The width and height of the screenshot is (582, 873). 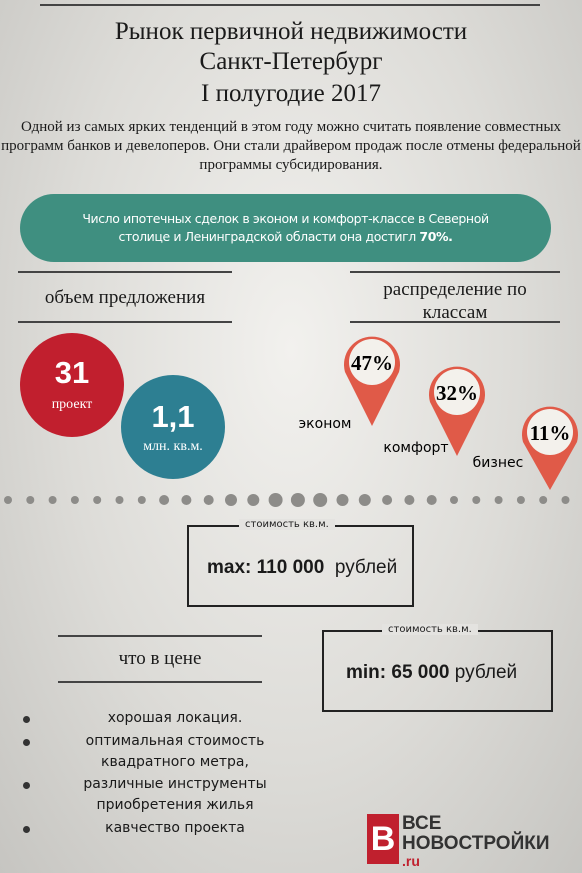 I want to click on price-box: стоимость кв.м. max: 110 000 рублей, so click(x=300, y=563).